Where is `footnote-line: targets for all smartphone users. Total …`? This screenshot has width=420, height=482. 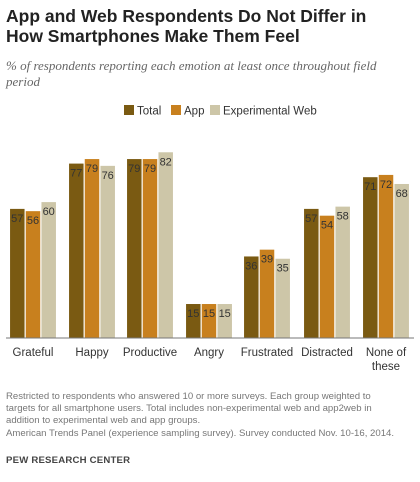
footnote-line: targets for all smartphone users. Total … is located at coordinates (189, 409).